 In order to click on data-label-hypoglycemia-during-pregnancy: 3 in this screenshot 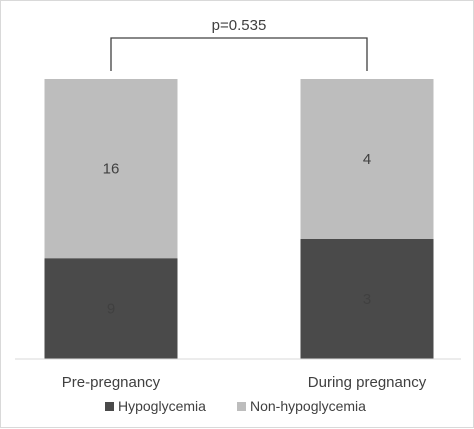, I will do `click(367, 299)`.